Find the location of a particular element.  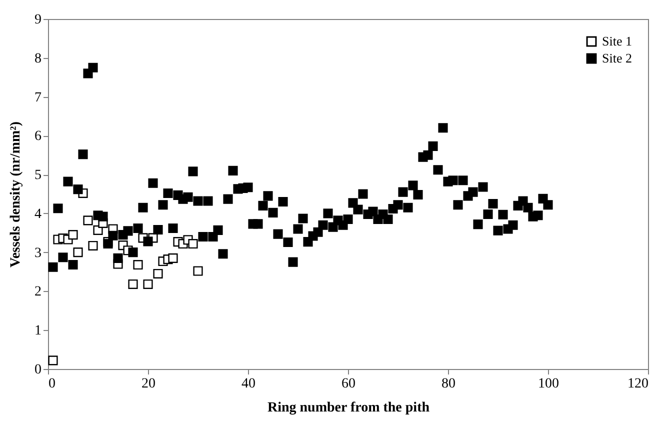

x-tick-label: 80 is located at coordinates (449, 384).